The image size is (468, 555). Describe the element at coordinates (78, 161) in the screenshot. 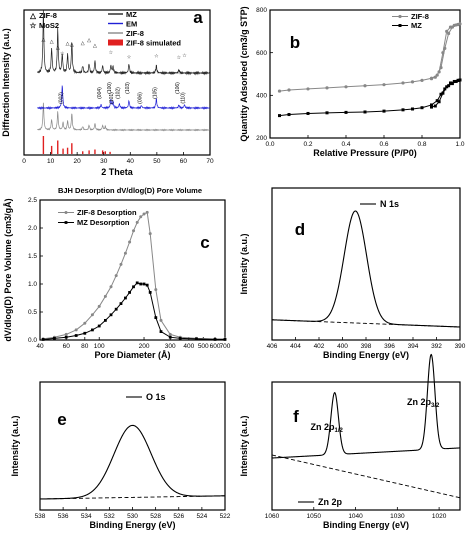

I see `x-tick-label: 20` at that location.